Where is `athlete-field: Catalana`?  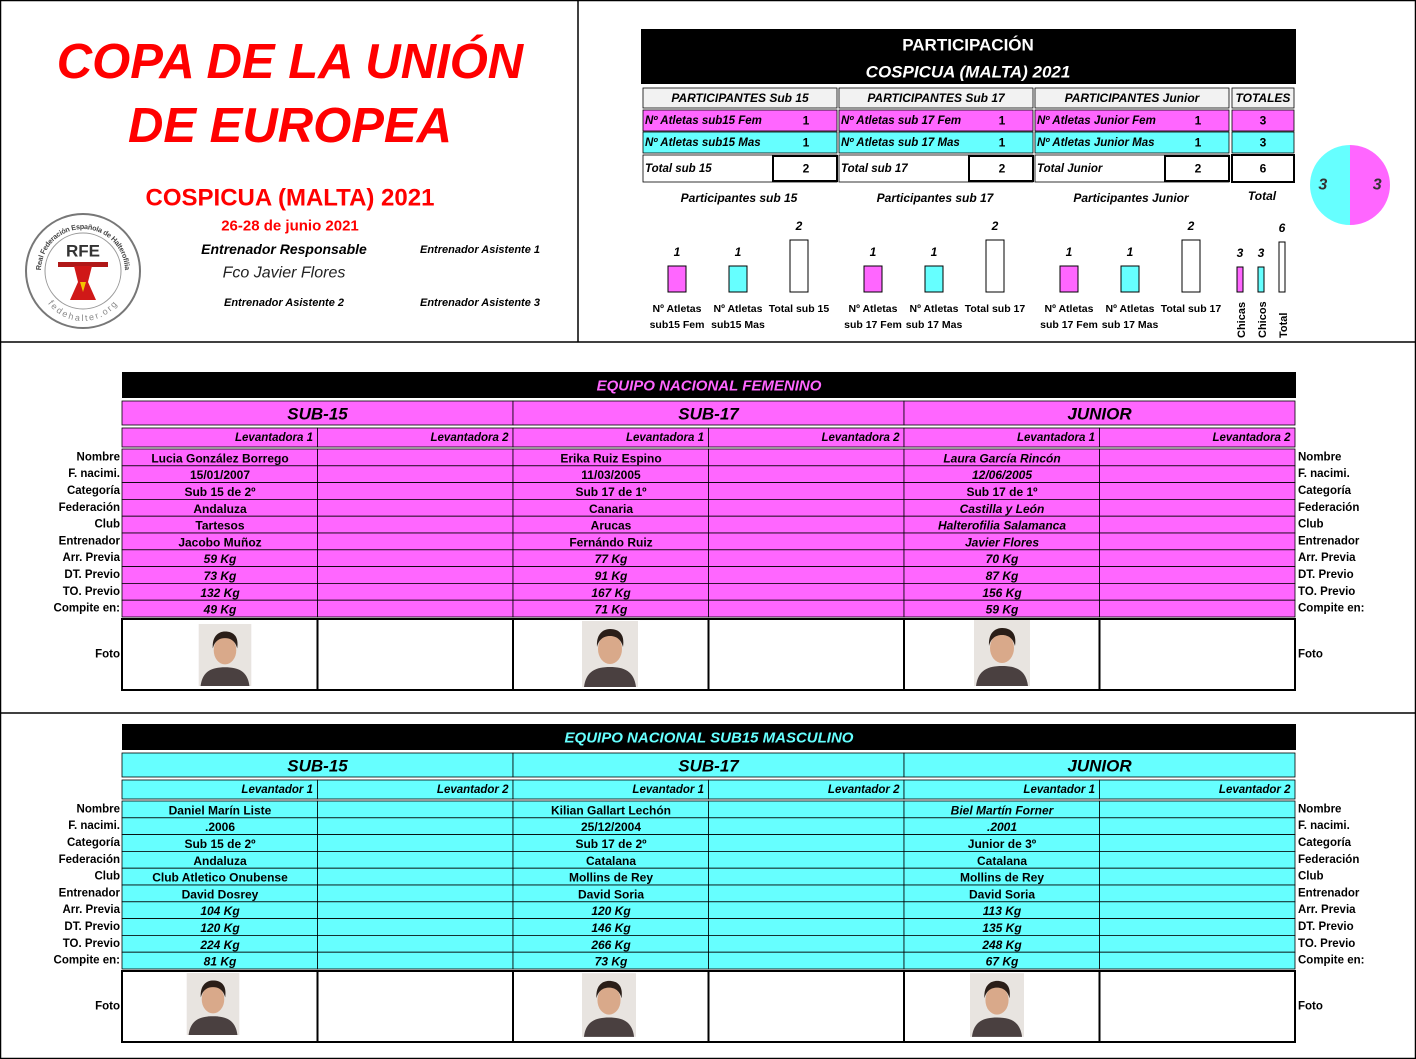
athlete-field: Catalana is located at coordinates (611, 861).